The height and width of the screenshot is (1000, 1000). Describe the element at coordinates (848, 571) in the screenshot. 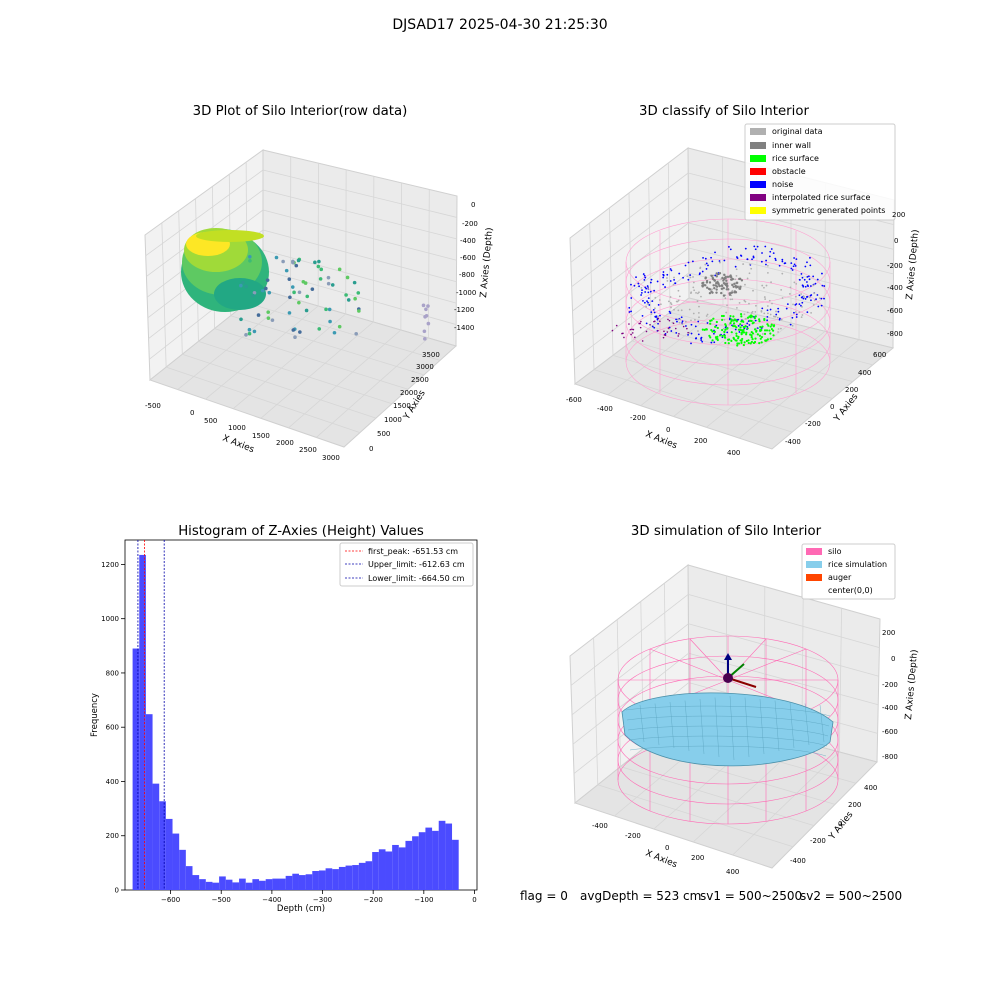

I see `plot4-legend: silo rice simulation auger center(0,0)` at that location.